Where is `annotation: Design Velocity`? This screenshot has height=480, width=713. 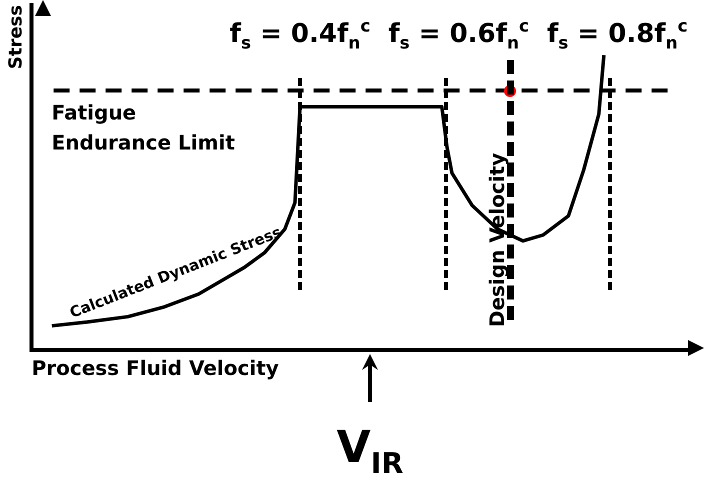 annotation: Design Velocity is located at coordinates (497, 240).